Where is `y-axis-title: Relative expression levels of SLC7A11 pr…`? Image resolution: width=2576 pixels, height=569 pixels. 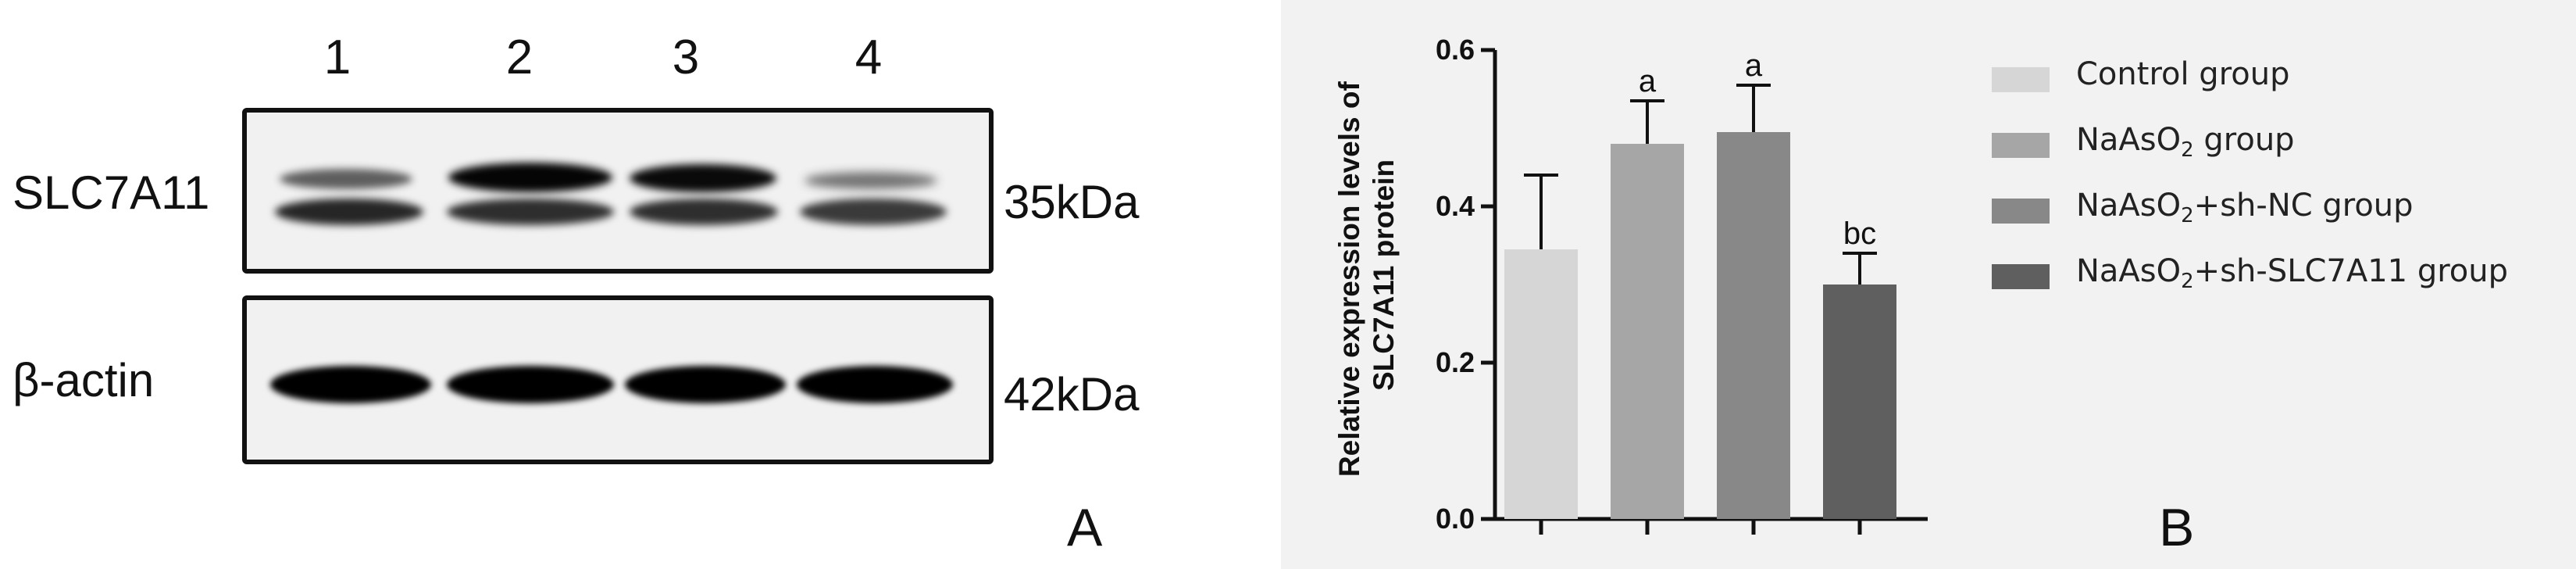
y-axis-title: Relative expression levels of SLC7A11 pr… is located at coordinates (1366, 275).